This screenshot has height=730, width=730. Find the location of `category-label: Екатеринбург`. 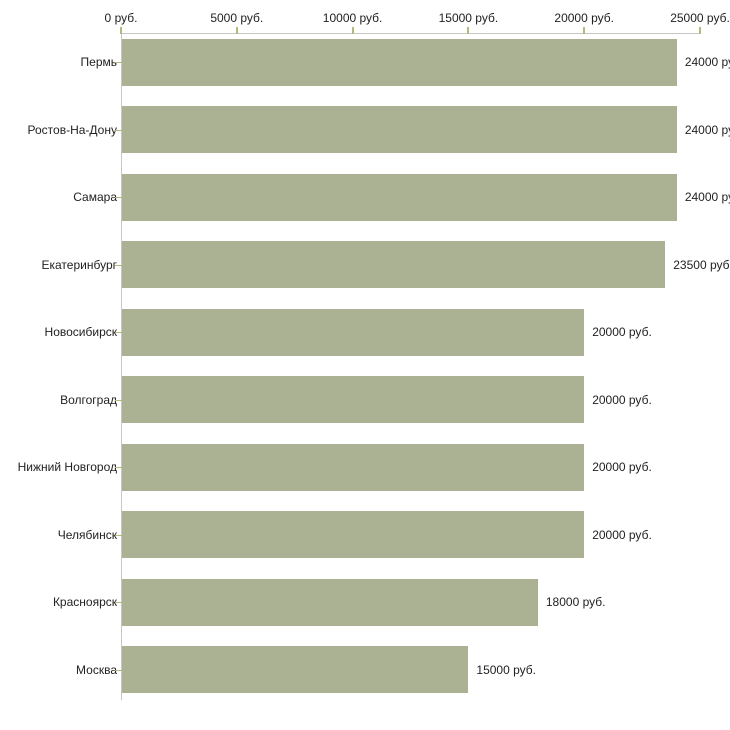

category-label: Екатеринбург is located at coordinates (79, 264).